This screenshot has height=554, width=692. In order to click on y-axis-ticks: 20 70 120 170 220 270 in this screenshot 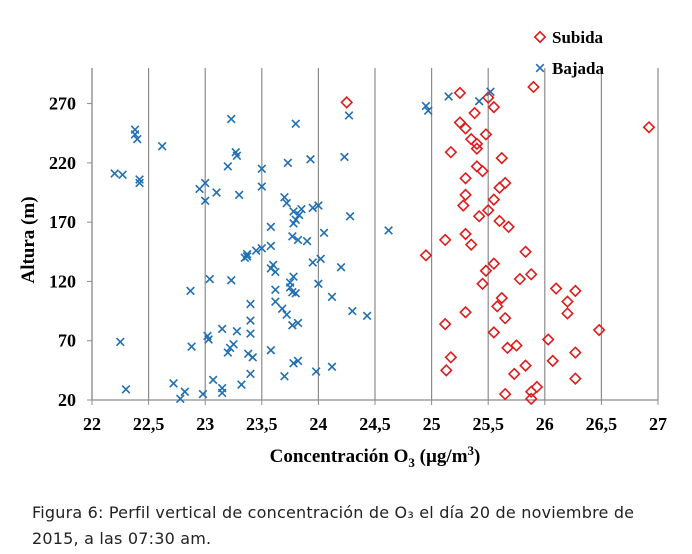, I will do `click(70, 252)`.